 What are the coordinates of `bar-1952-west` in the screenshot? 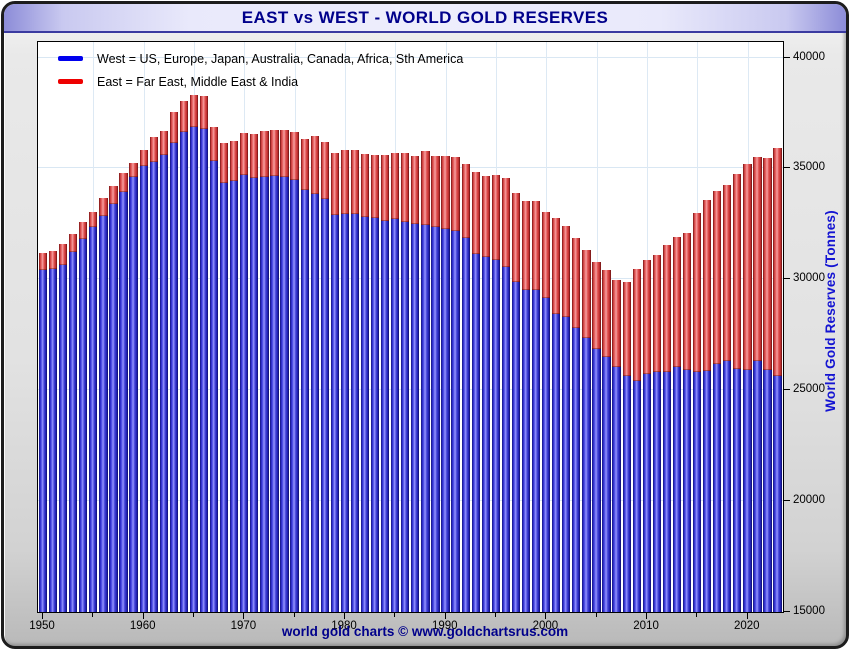 It's located at (63, 438).